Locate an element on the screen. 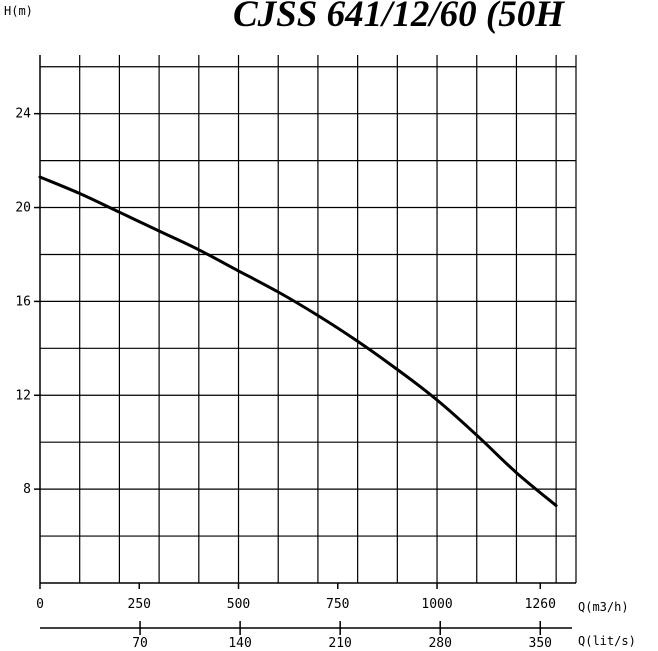 The width and height of the screenshot is (658, 651). y-tick-label: 8 is located at coordinates (27, 489).